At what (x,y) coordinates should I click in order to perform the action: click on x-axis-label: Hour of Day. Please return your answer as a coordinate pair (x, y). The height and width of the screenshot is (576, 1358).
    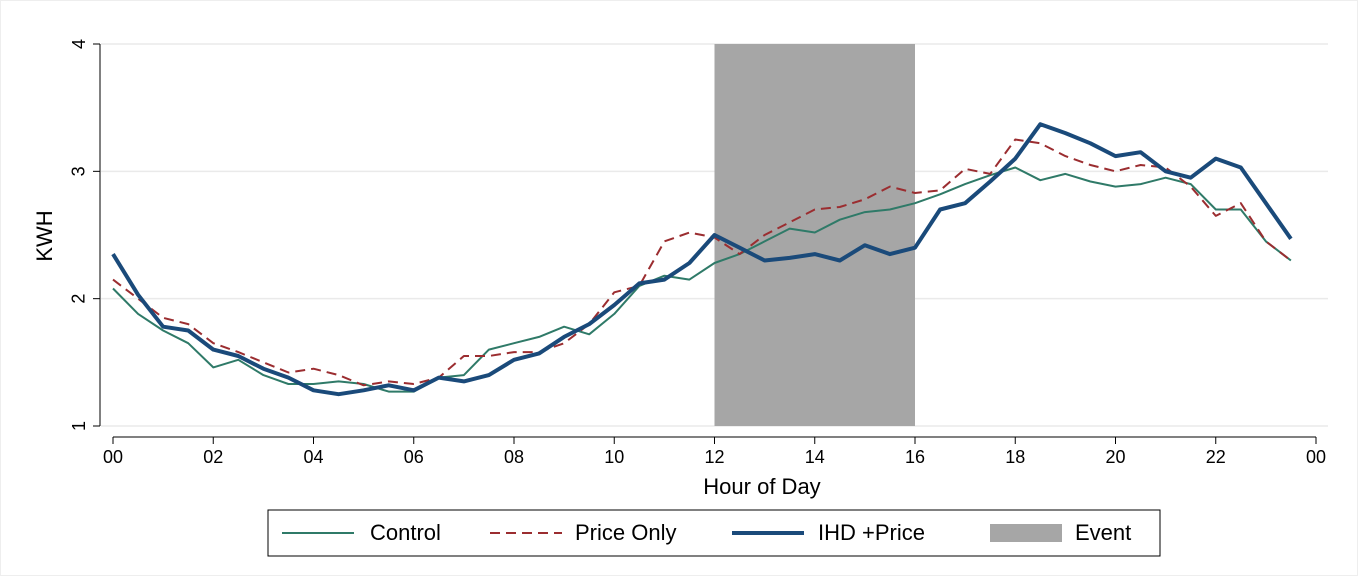
    Looking at the image, I should click on (761, 486).